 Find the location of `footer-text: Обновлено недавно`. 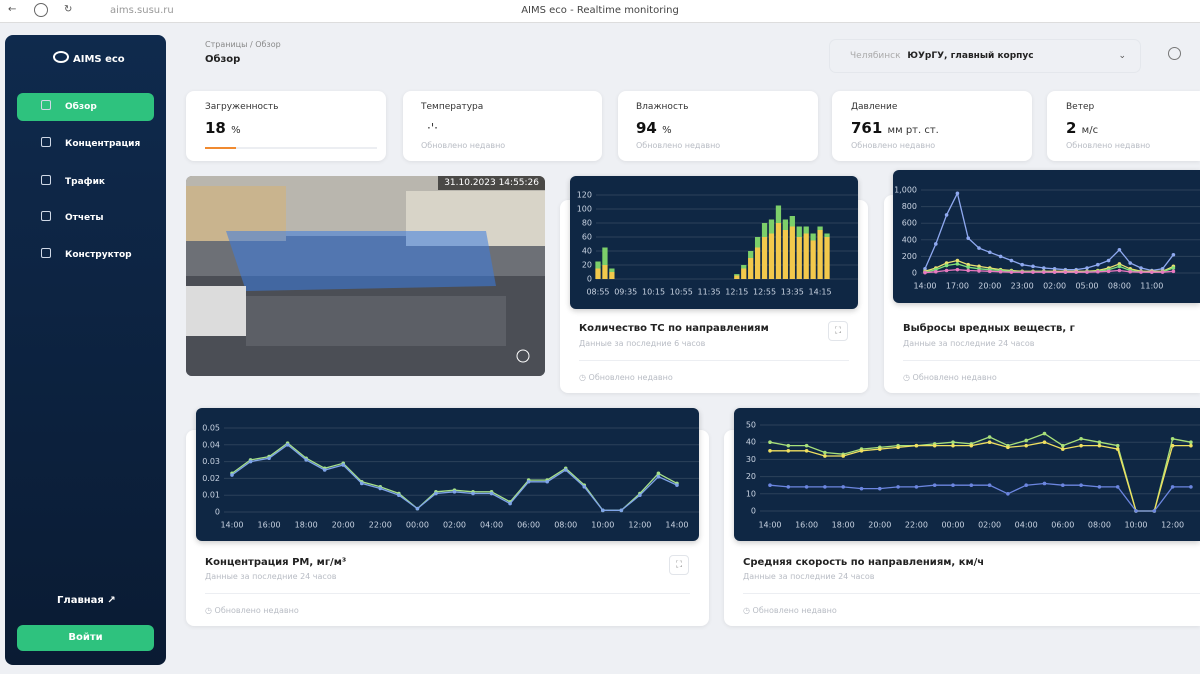

footer-text: Обновлено недавно is located at coordinates (794, 610).